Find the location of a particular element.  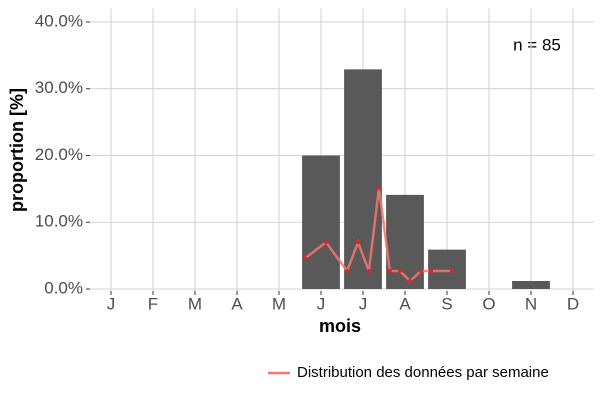

x-tick-label: F is located at coordinates (153, 303).